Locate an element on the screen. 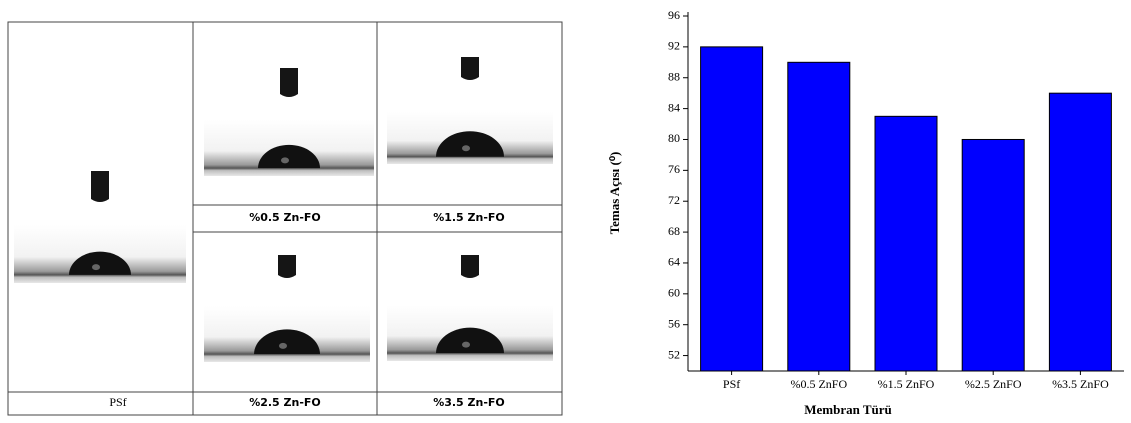 This screenshot has height=423, width=1131. y-tick-label: 92 is located at coordinates (674, 46).